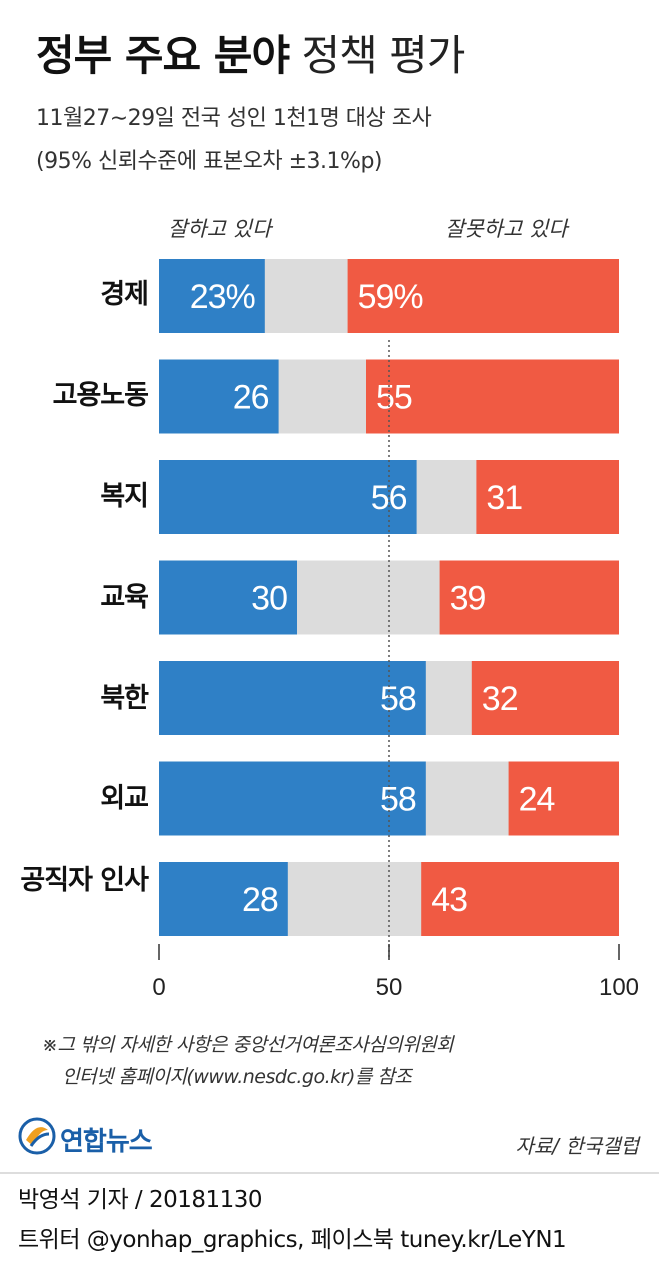 The height and width of the screenshot is (1267, 659). Describe the element at coordinates (504, 498) in the screenshot. I see `value-label-negative-2: 31` at that location.